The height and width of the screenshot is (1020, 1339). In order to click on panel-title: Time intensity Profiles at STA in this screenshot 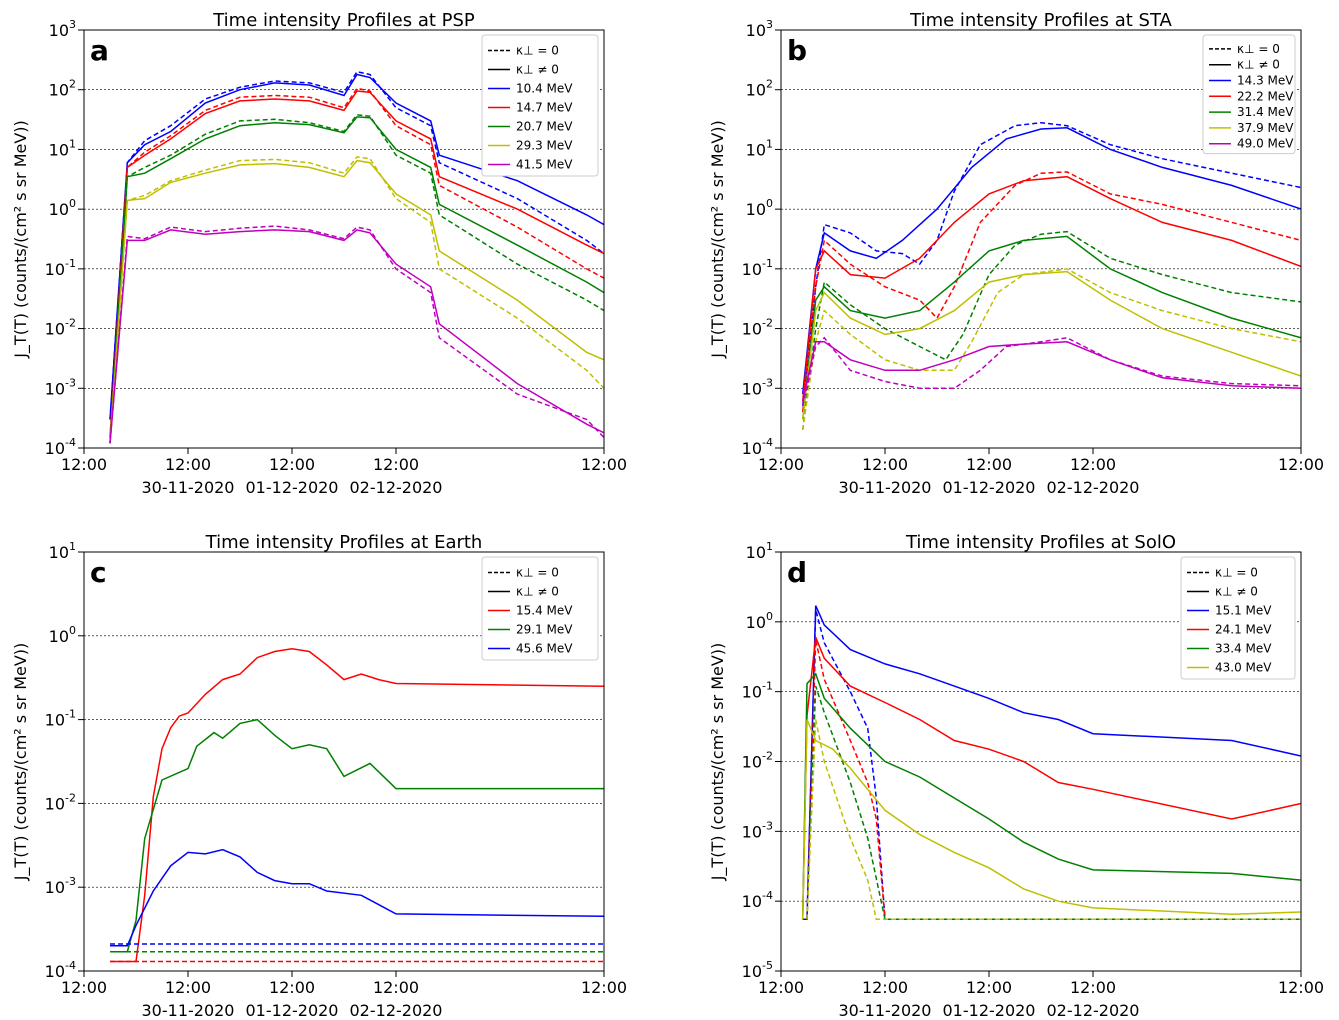, I will do `click(1040, 20)`.